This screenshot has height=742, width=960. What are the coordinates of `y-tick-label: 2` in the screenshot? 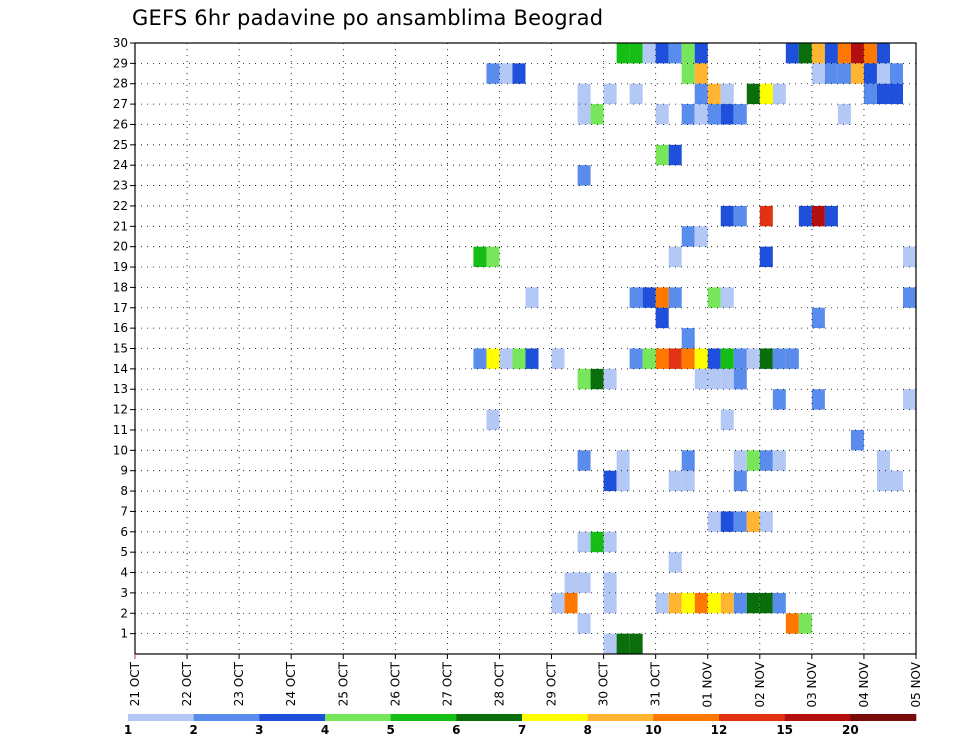 It's located at (124, 613).